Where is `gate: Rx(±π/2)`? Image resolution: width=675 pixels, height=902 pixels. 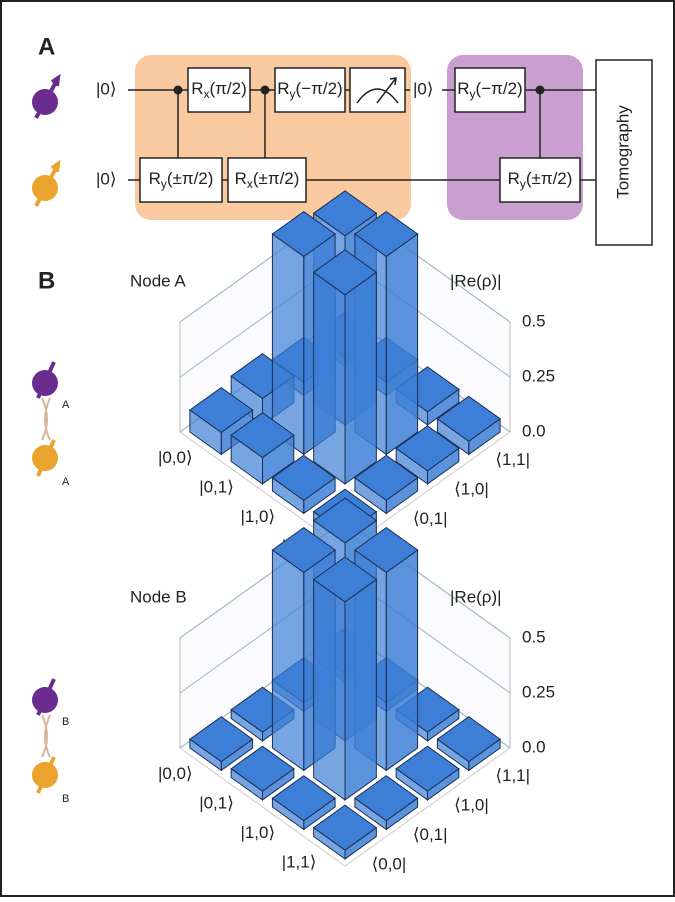 gate: Rx(±π/2) is located at coordinates (267, 180).